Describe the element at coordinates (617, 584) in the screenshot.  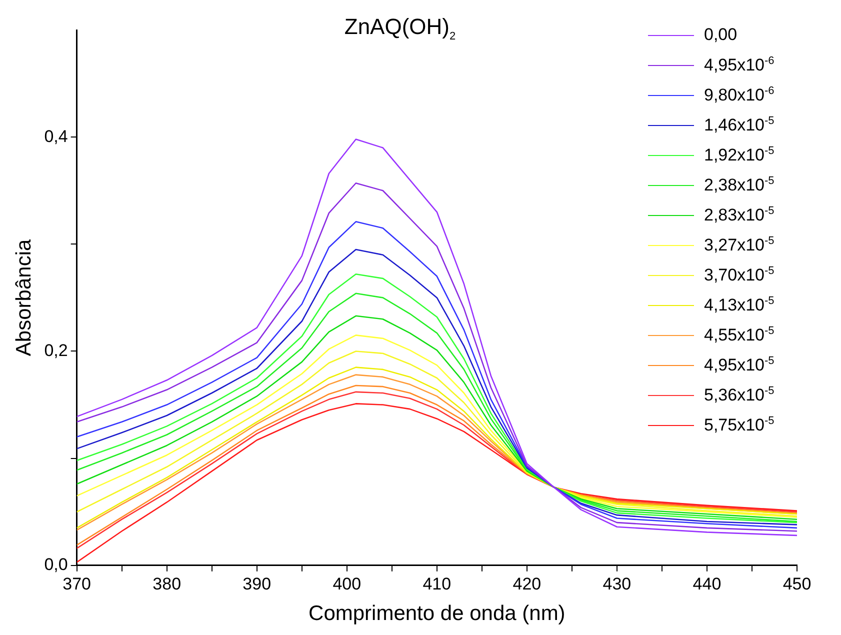
I see `x-tick-label: 430` at that location.